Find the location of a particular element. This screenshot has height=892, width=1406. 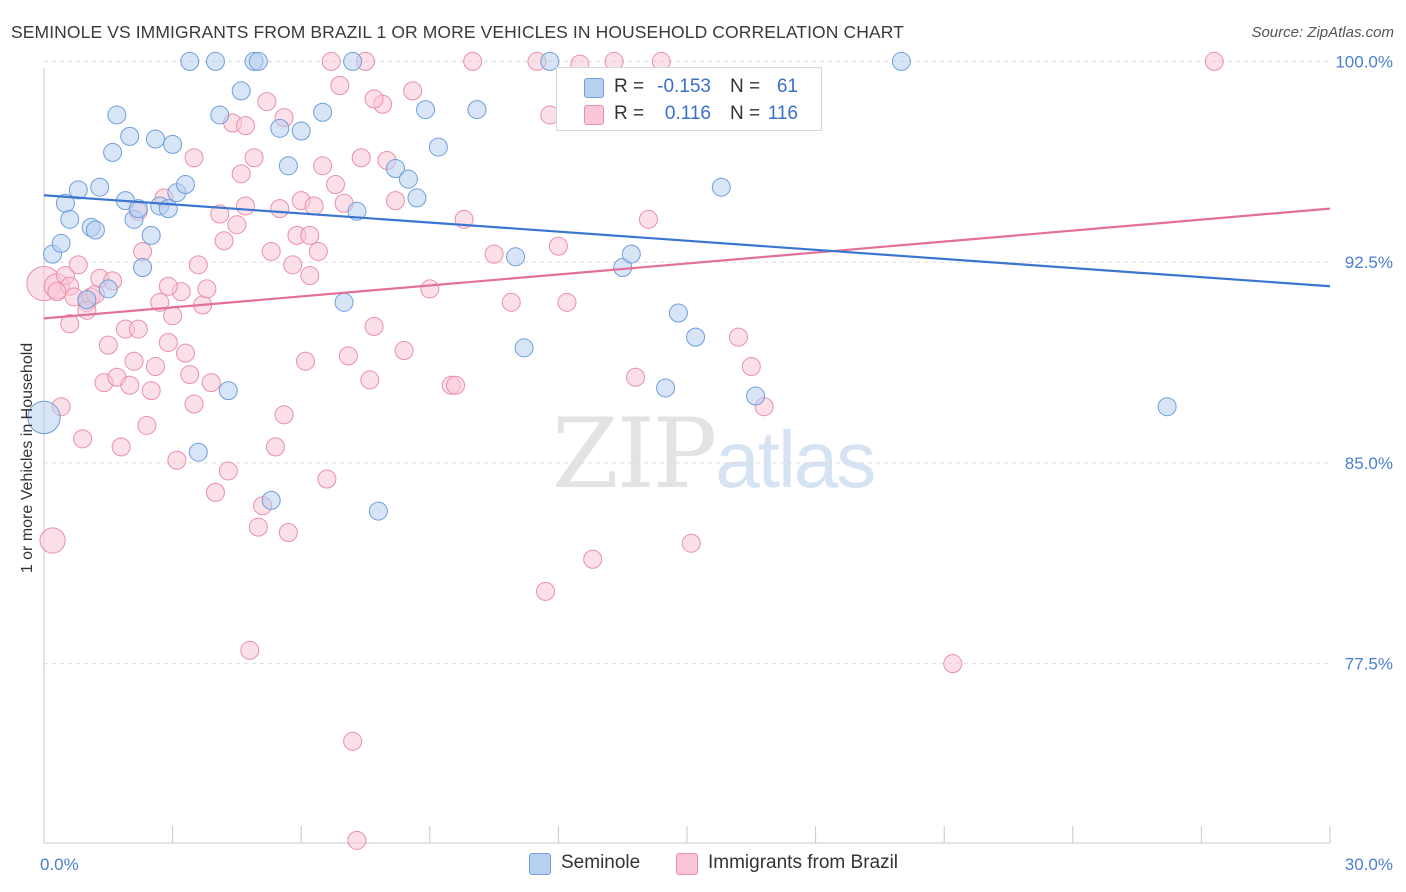

legend-n-value: 116 is located at coordinates (782, 113).